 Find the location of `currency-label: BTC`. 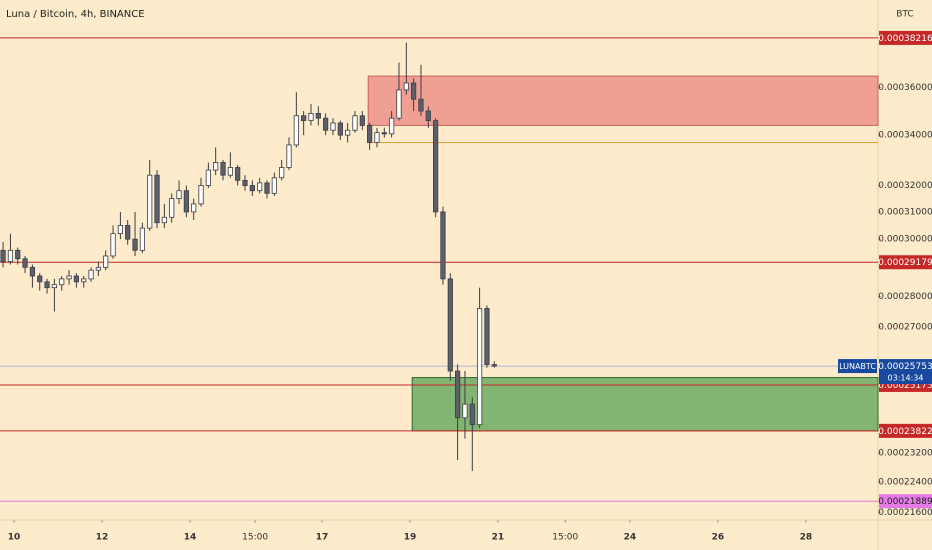

currency-label: BTC is located at coordinates (904, 15).